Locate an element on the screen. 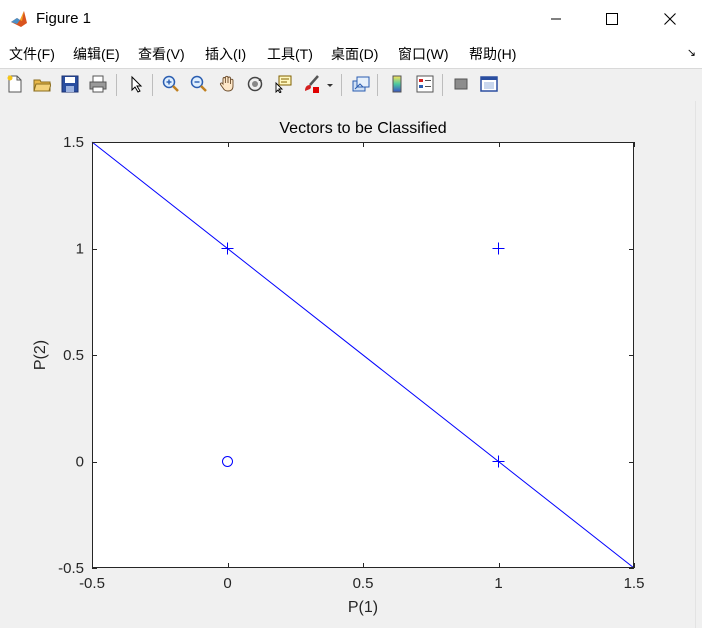 This screenshot has width=702, height=628. menu-view: 查看(V) is located at coordinates (161, 54).